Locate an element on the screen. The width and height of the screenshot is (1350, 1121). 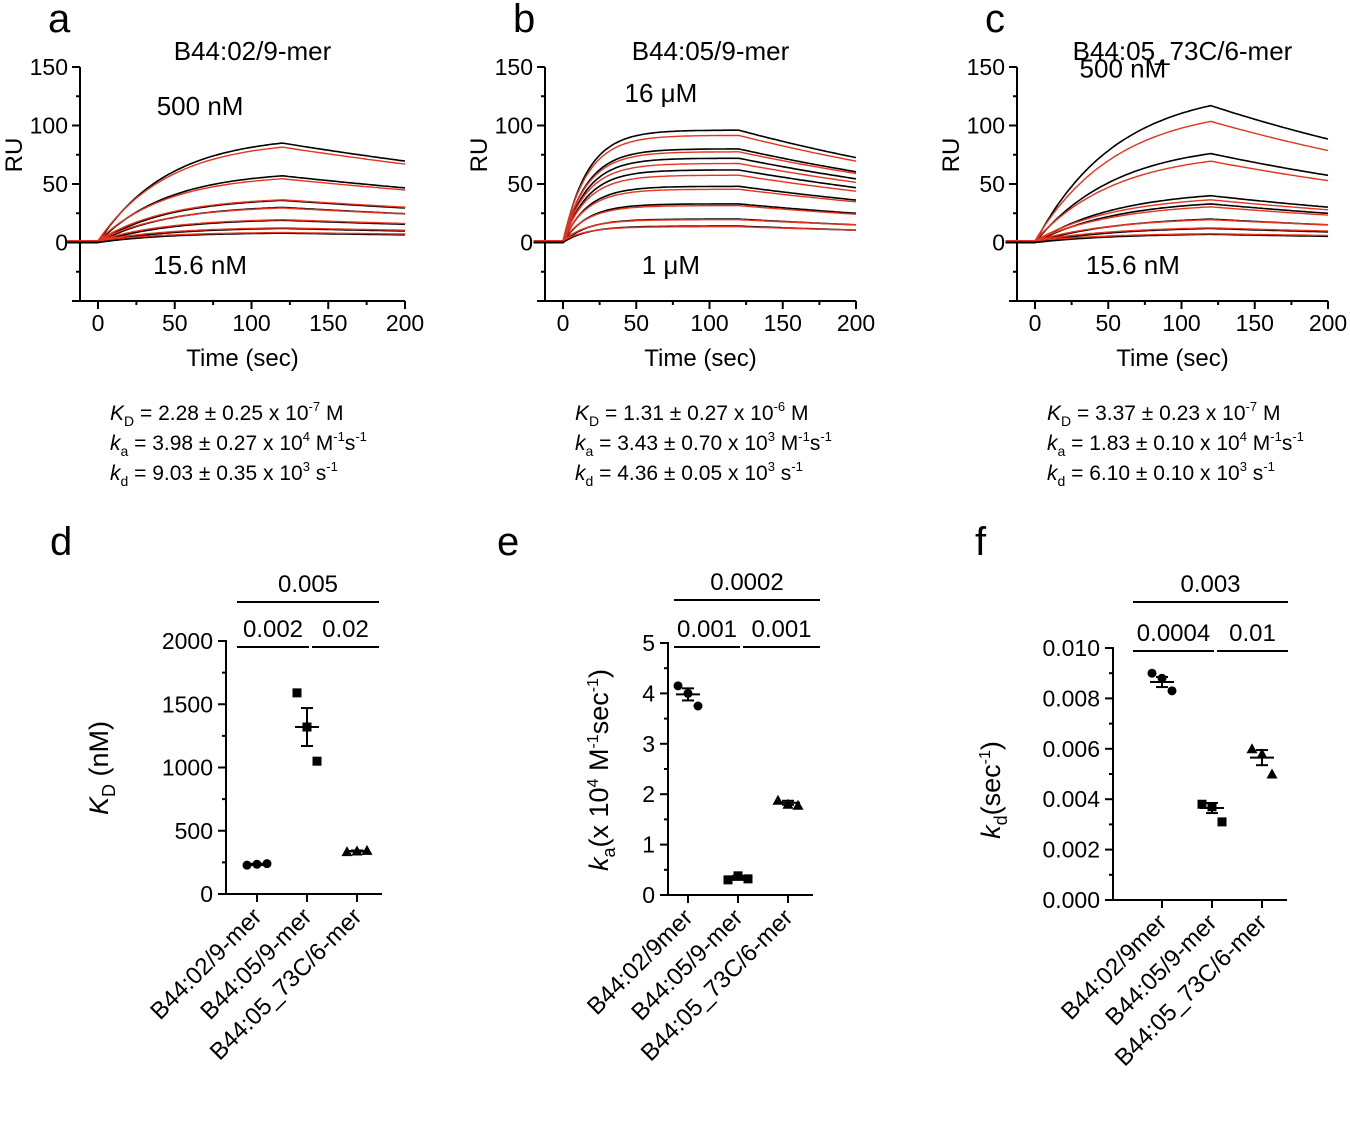
y-label-symbol: k is located at coordinates (599, 863).